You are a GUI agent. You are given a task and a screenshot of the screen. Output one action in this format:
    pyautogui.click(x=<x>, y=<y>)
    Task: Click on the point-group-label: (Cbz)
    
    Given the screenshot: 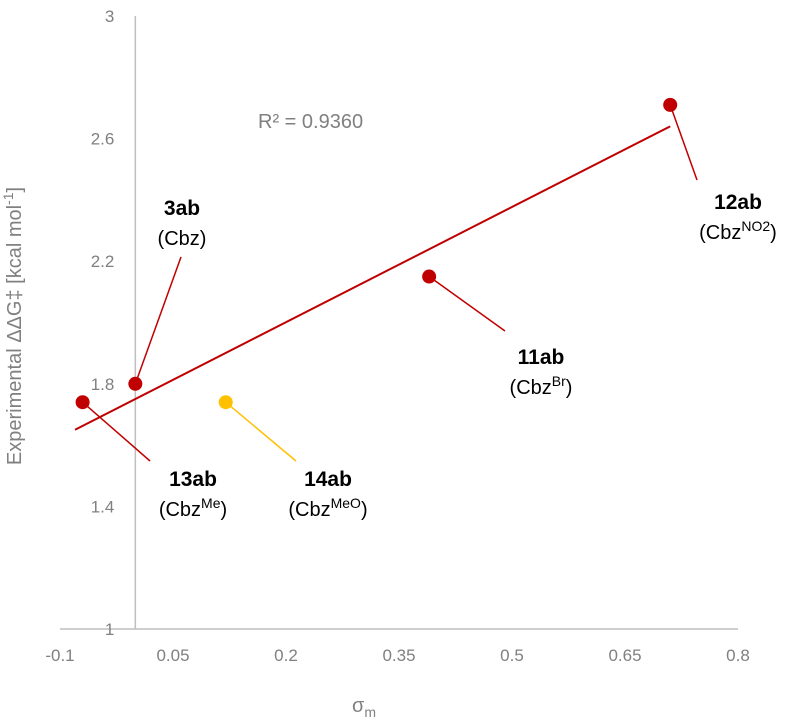 What is the action you would take?
    pyautogui.click(x=182, y=239)
    